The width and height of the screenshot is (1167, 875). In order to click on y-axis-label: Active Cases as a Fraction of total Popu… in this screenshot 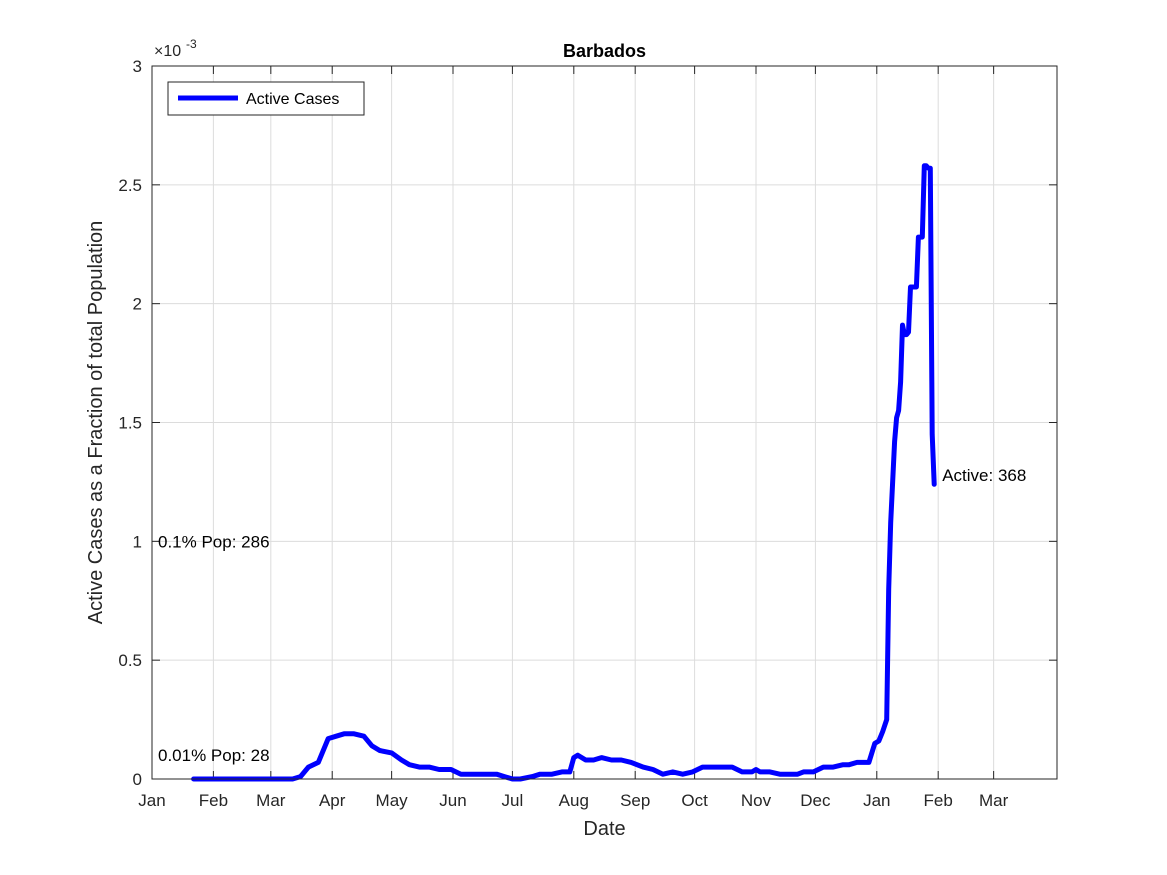, I will do `click(96, 423)`.